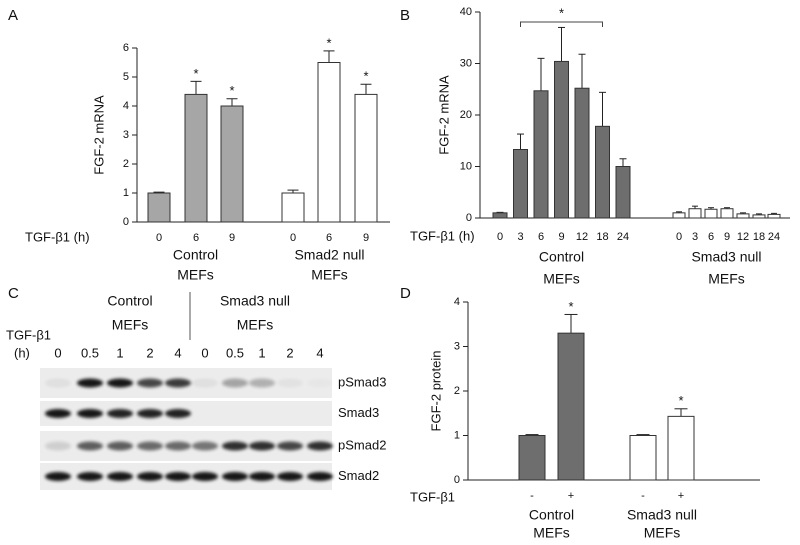  What do you see at coordinates (329, 255) in the screenshot?
I see `group-label: Smad2 null` at bounding box center [329, 255].